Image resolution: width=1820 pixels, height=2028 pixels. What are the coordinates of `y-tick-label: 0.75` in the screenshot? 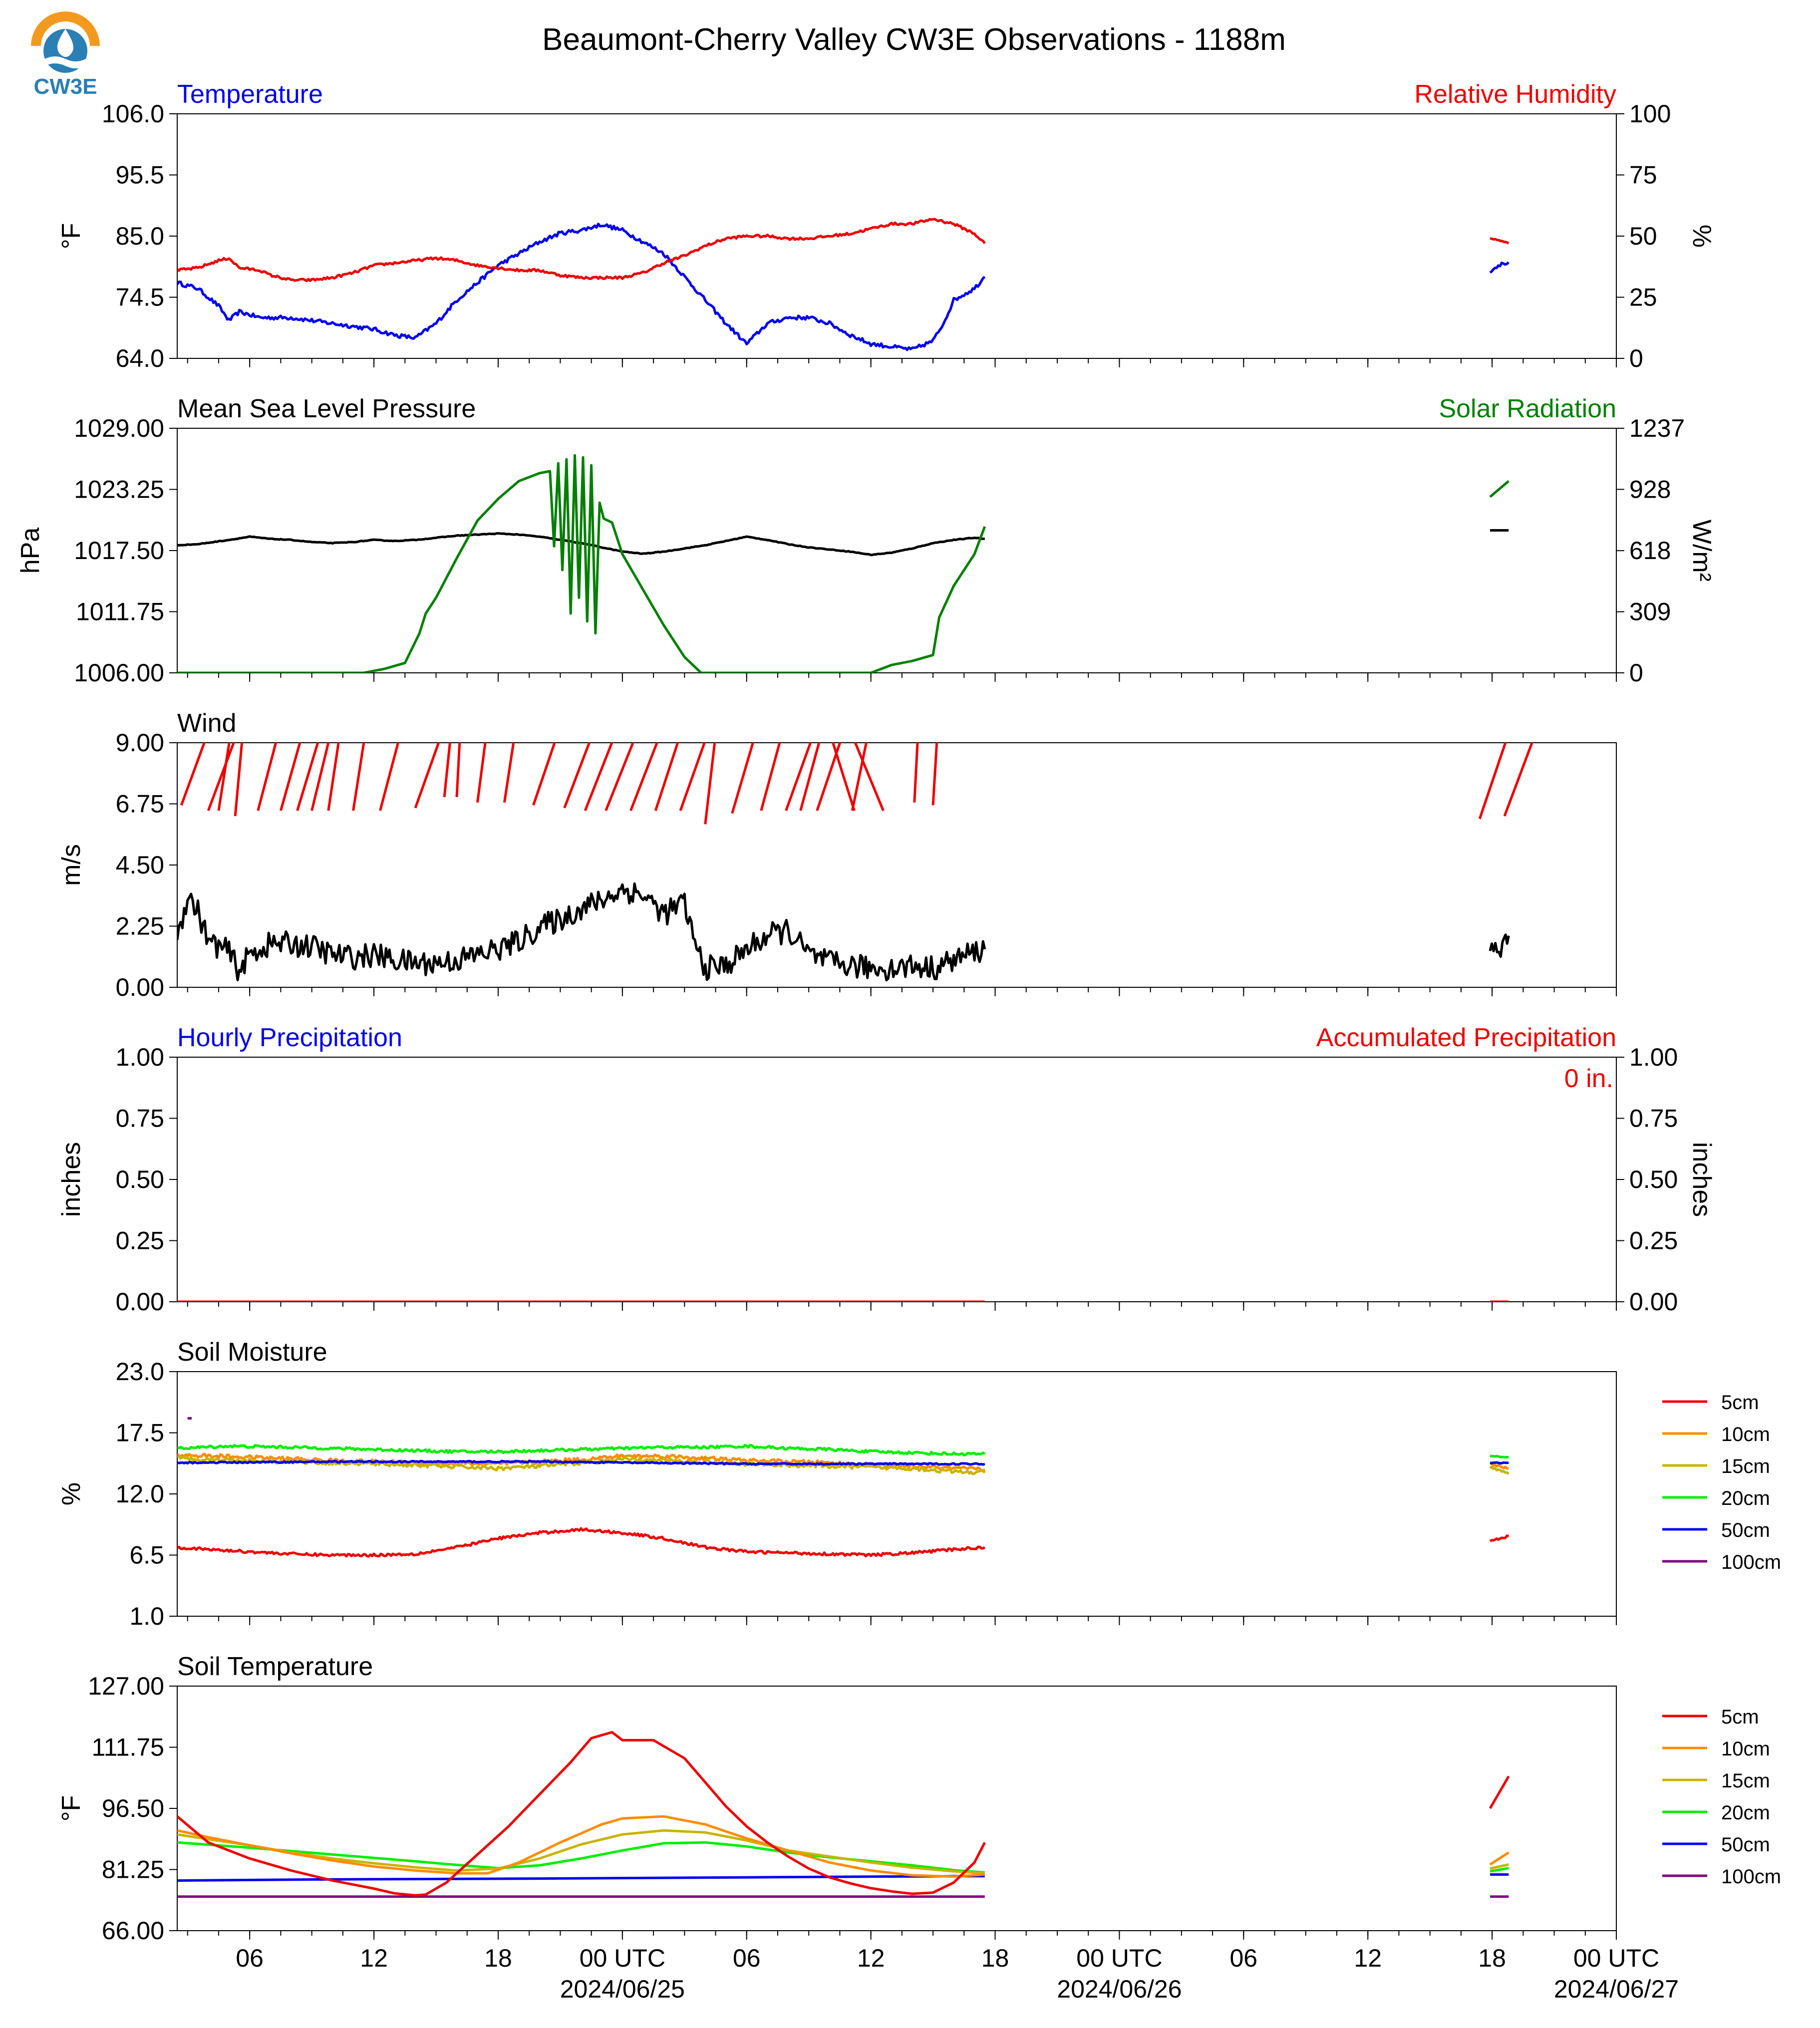 It's located at (140, 1119).